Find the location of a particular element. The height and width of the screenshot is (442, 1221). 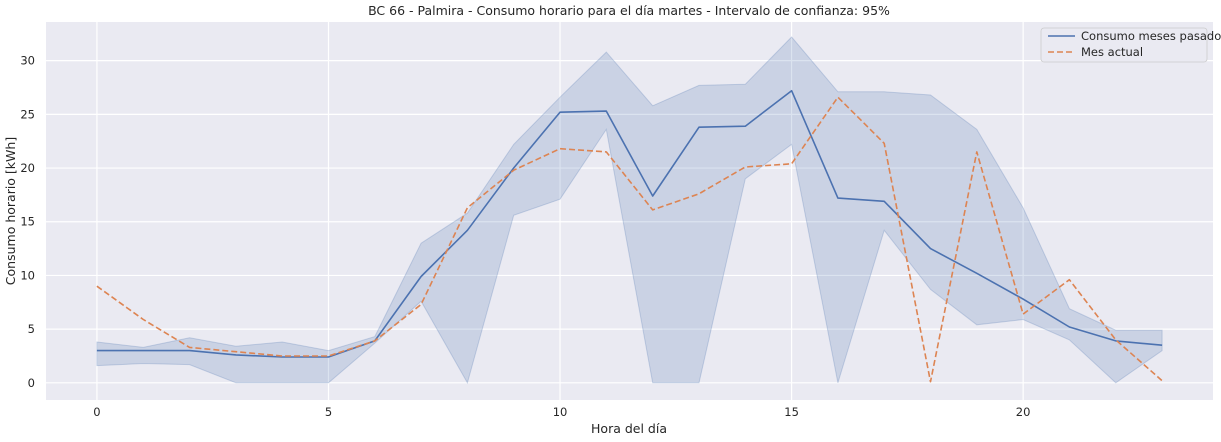

x-axis-title: Hora del día is located at coordinates (629, 428).